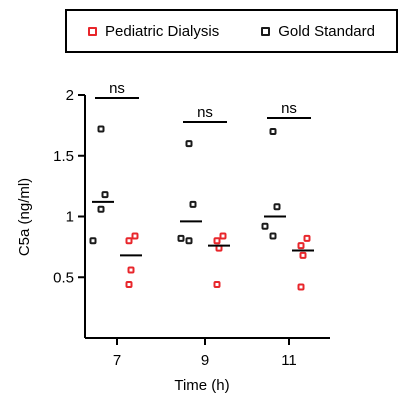 Image resolution: width=405 pixels, height=401 pixels. What do you see at coordinates (70, 95) in the screenshot?
I see `y-tick-label: 2` at bounding box center [70, 95].